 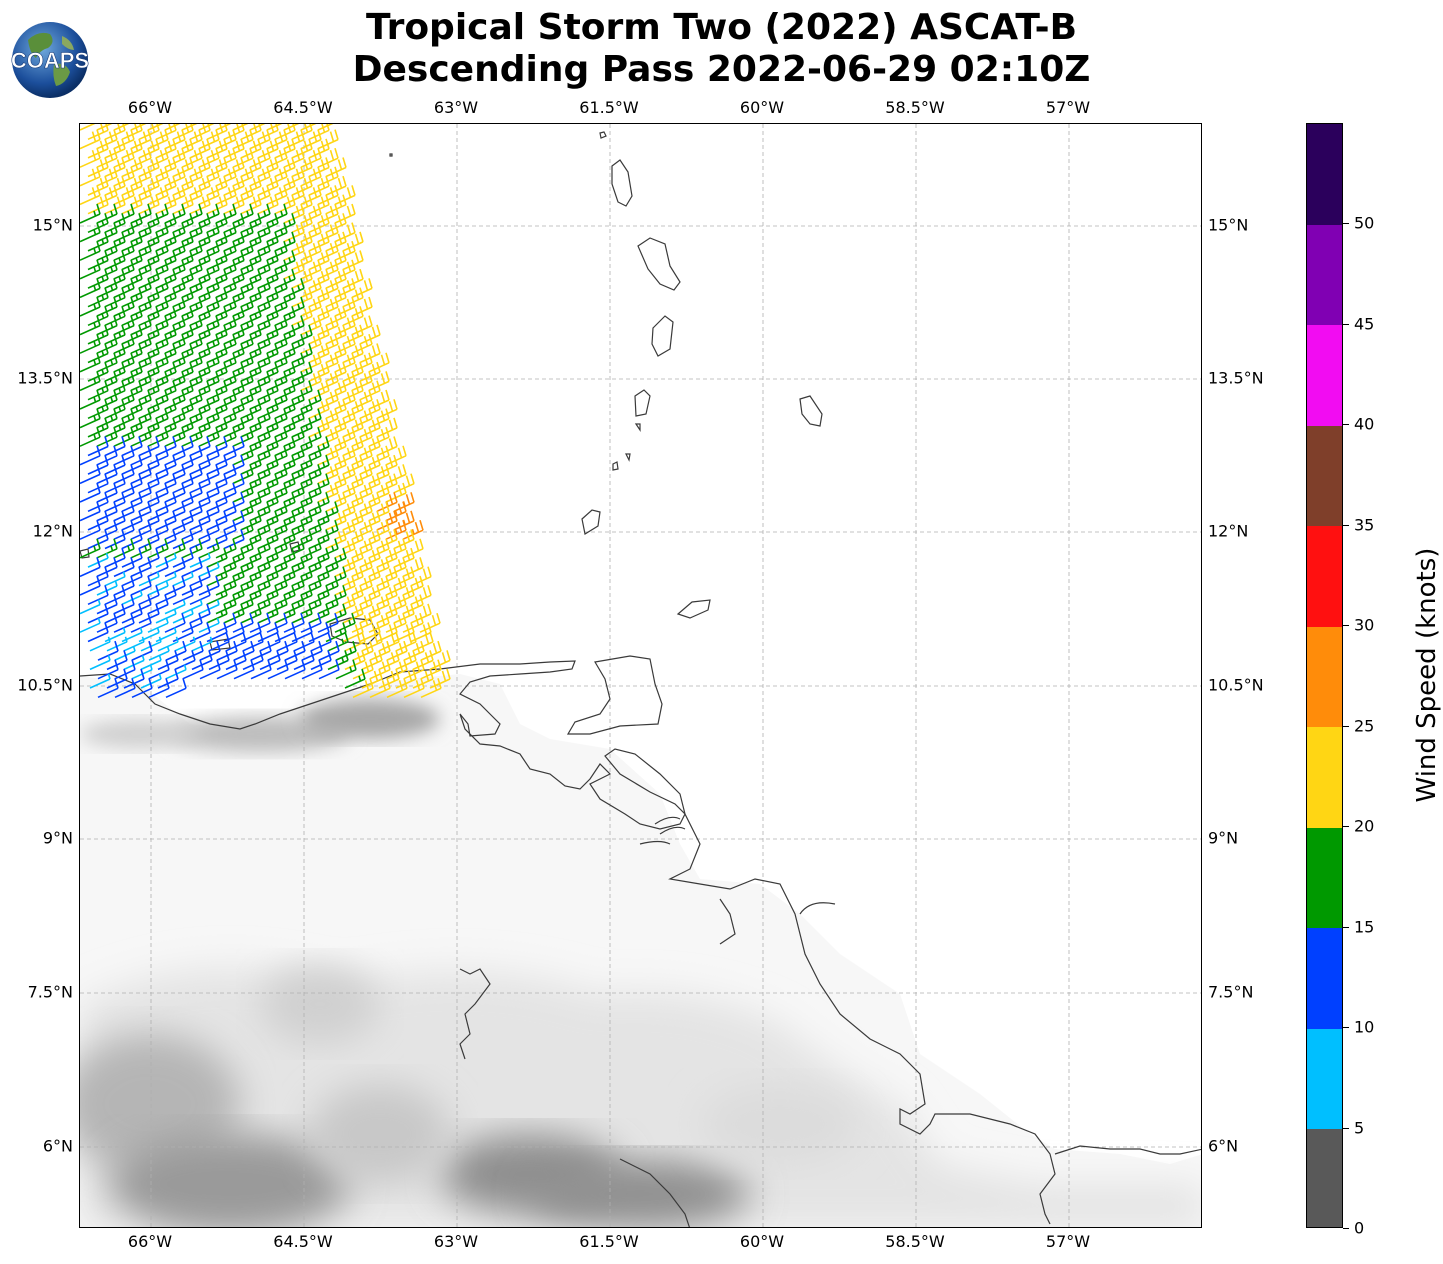 What do you see at coordinates (57, 1146) in the screenshot?
I see `lat-label-left: 6°N` at bounding box center [57, 1146].